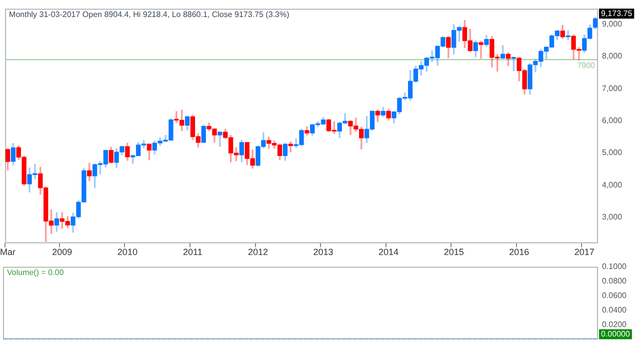 The height and width of the screenshot is (348, 640). I want to click on y-tick-label: 8,000, so click(612, 56).